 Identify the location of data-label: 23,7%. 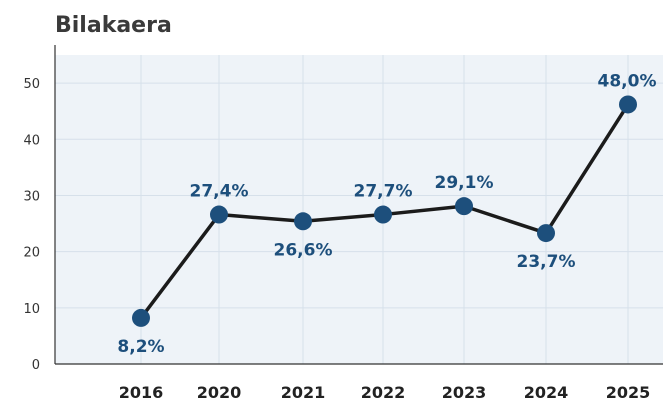
(546, 262).